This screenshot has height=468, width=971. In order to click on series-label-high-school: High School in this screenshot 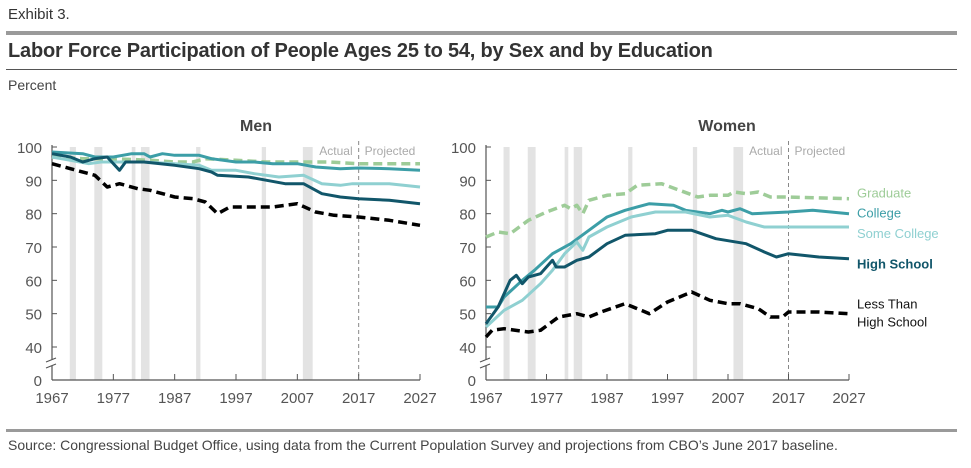, I will do `click(895, 264)`.